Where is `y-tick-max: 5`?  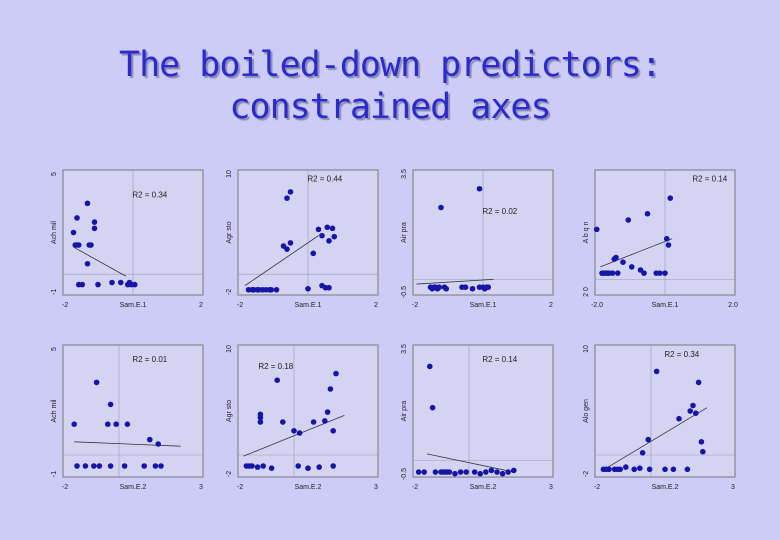 y-tick-max: 5 is located at coordinates (54, 349).